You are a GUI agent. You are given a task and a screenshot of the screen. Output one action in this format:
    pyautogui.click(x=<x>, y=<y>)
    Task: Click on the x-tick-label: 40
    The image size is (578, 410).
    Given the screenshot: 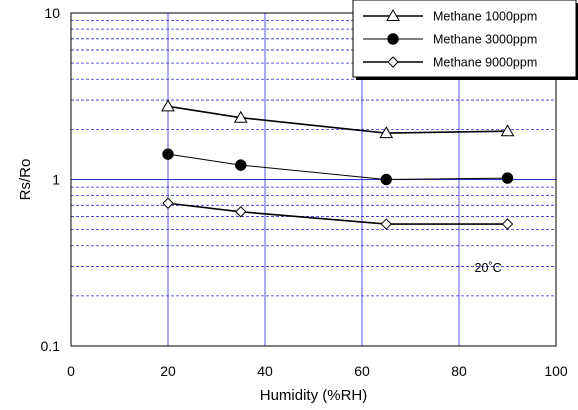 What is the action you would take?
    pyautogui.click(x=265, y=371)
    